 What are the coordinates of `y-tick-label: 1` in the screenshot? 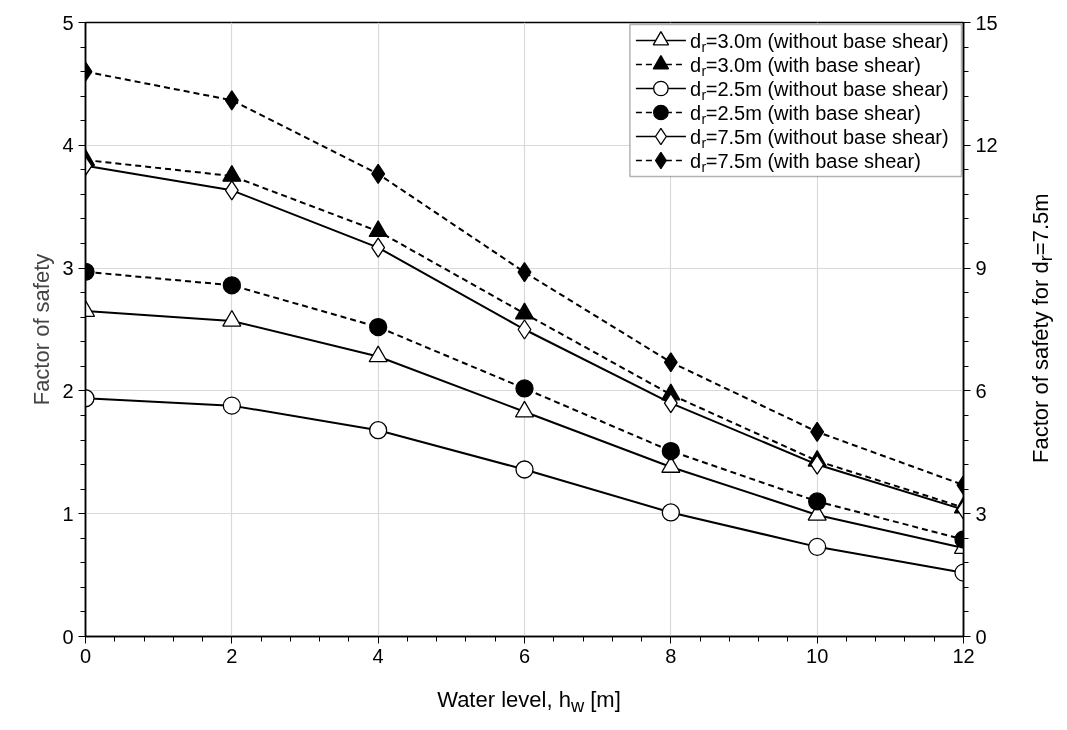 It's located at (68, 513).